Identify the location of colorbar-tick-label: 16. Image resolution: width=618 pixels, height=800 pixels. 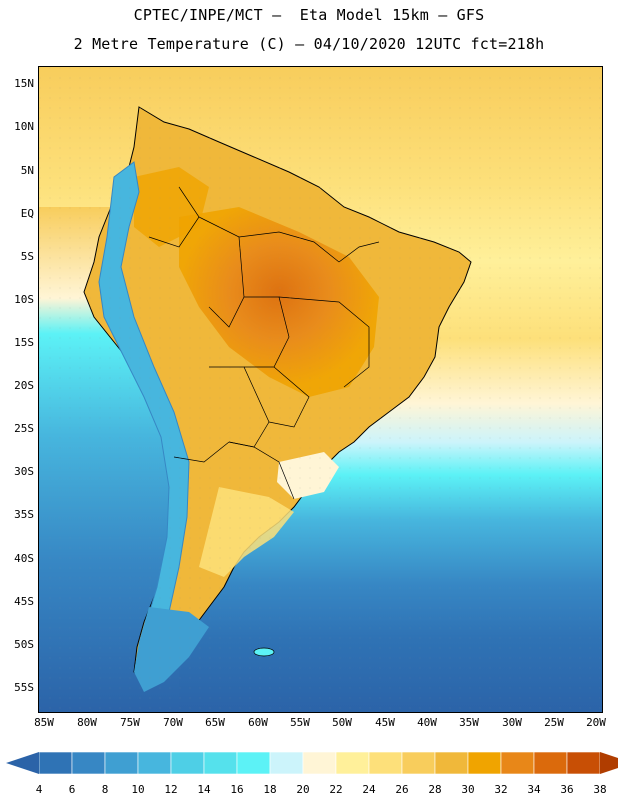
(237, 789).